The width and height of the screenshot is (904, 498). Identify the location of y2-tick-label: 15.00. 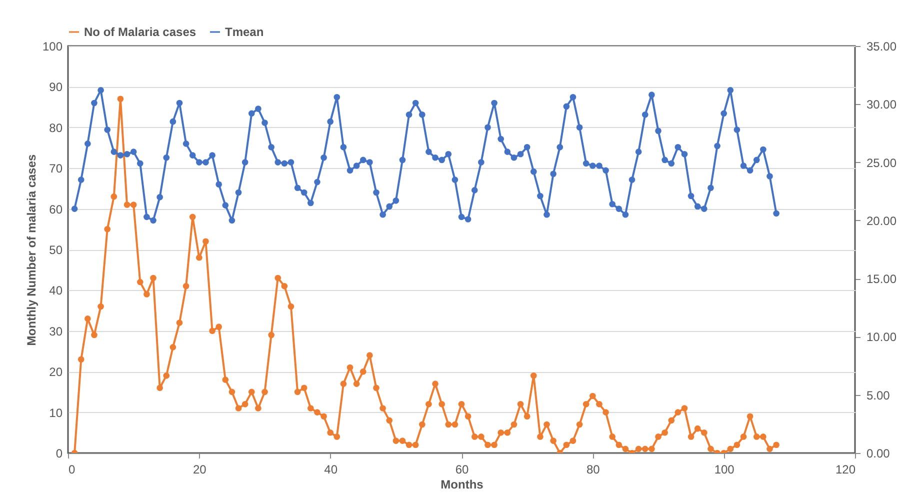
(881, 279).